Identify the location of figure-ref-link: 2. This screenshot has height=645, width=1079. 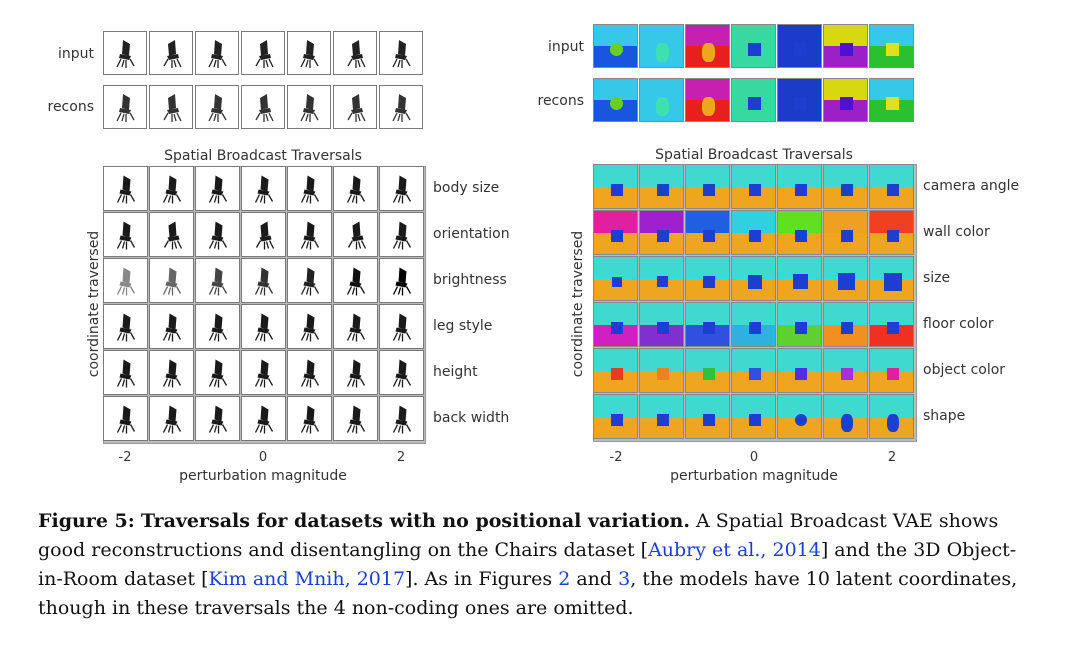
(564, 579).